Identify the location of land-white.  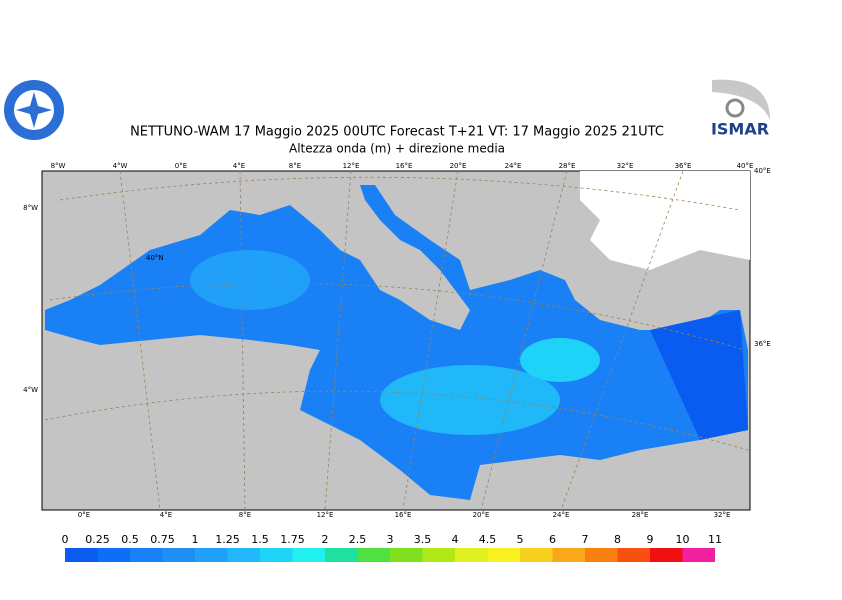
(665, 220).